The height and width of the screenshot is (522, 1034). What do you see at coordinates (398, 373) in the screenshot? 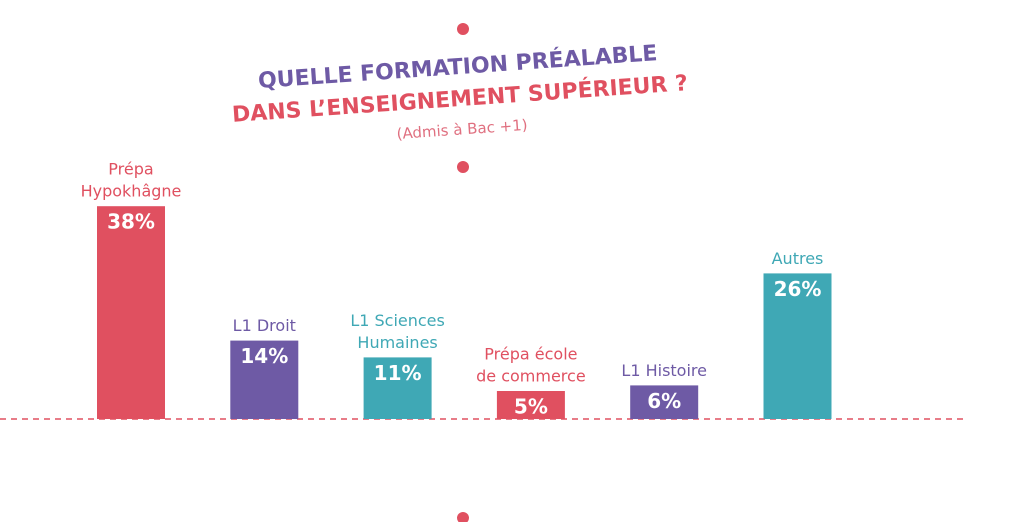
I see `value-label: 11%` at bounding box center [398, 373].